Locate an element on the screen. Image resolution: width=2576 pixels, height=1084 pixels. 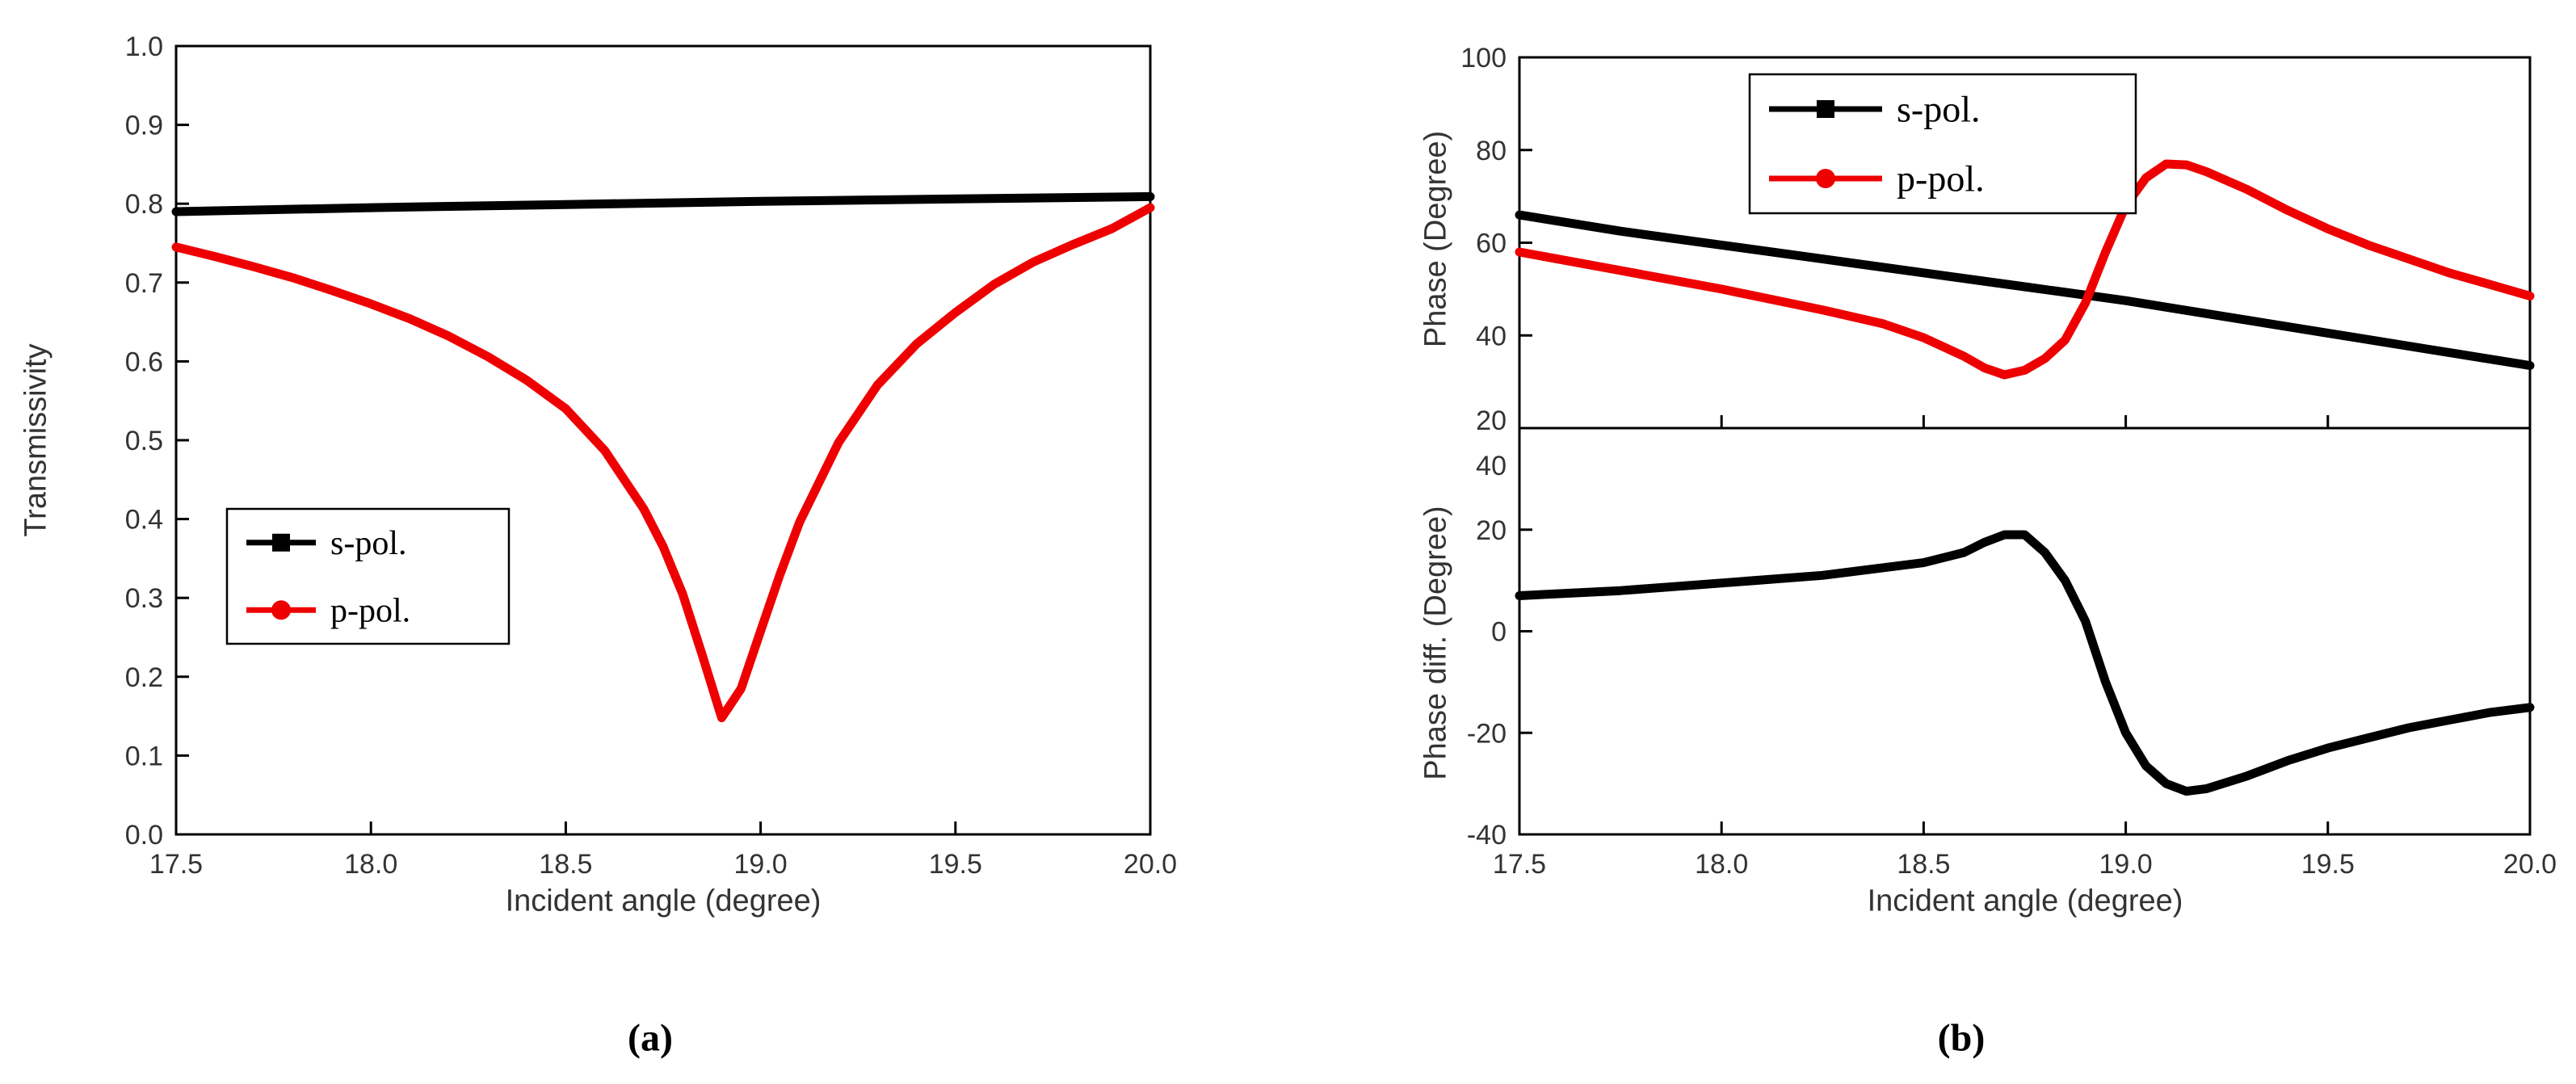
y-tick-label: 0.4 is located at coordinates (144, 520).